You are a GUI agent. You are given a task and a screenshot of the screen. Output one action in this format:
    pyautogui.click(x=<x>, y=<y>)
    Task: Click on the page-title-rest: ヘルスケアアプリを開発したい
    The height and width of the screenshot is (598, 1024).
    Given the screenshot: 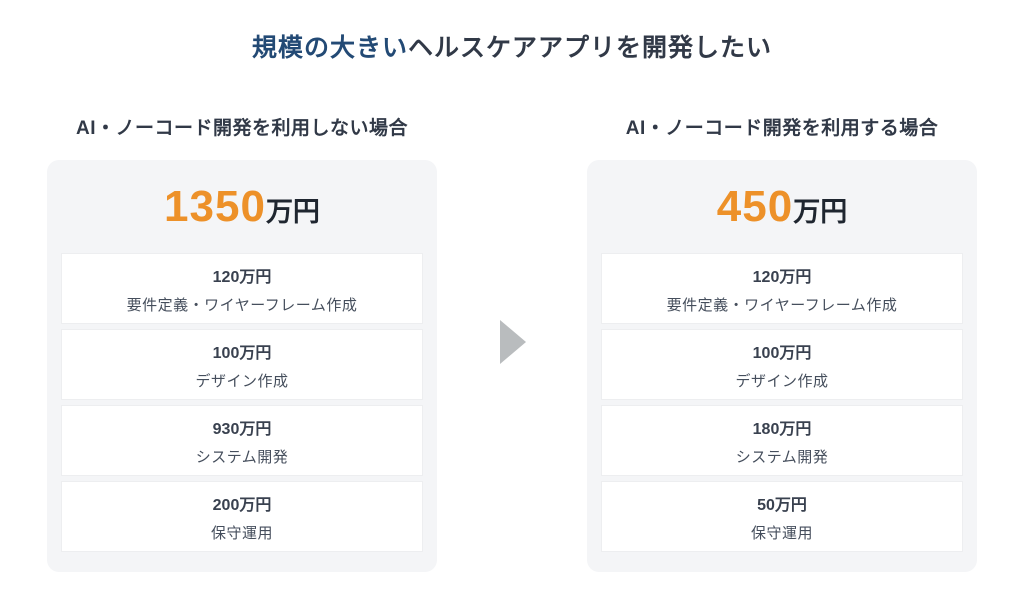 What is the action you would take?
    pyautogui.click(x=590, y=48)
    